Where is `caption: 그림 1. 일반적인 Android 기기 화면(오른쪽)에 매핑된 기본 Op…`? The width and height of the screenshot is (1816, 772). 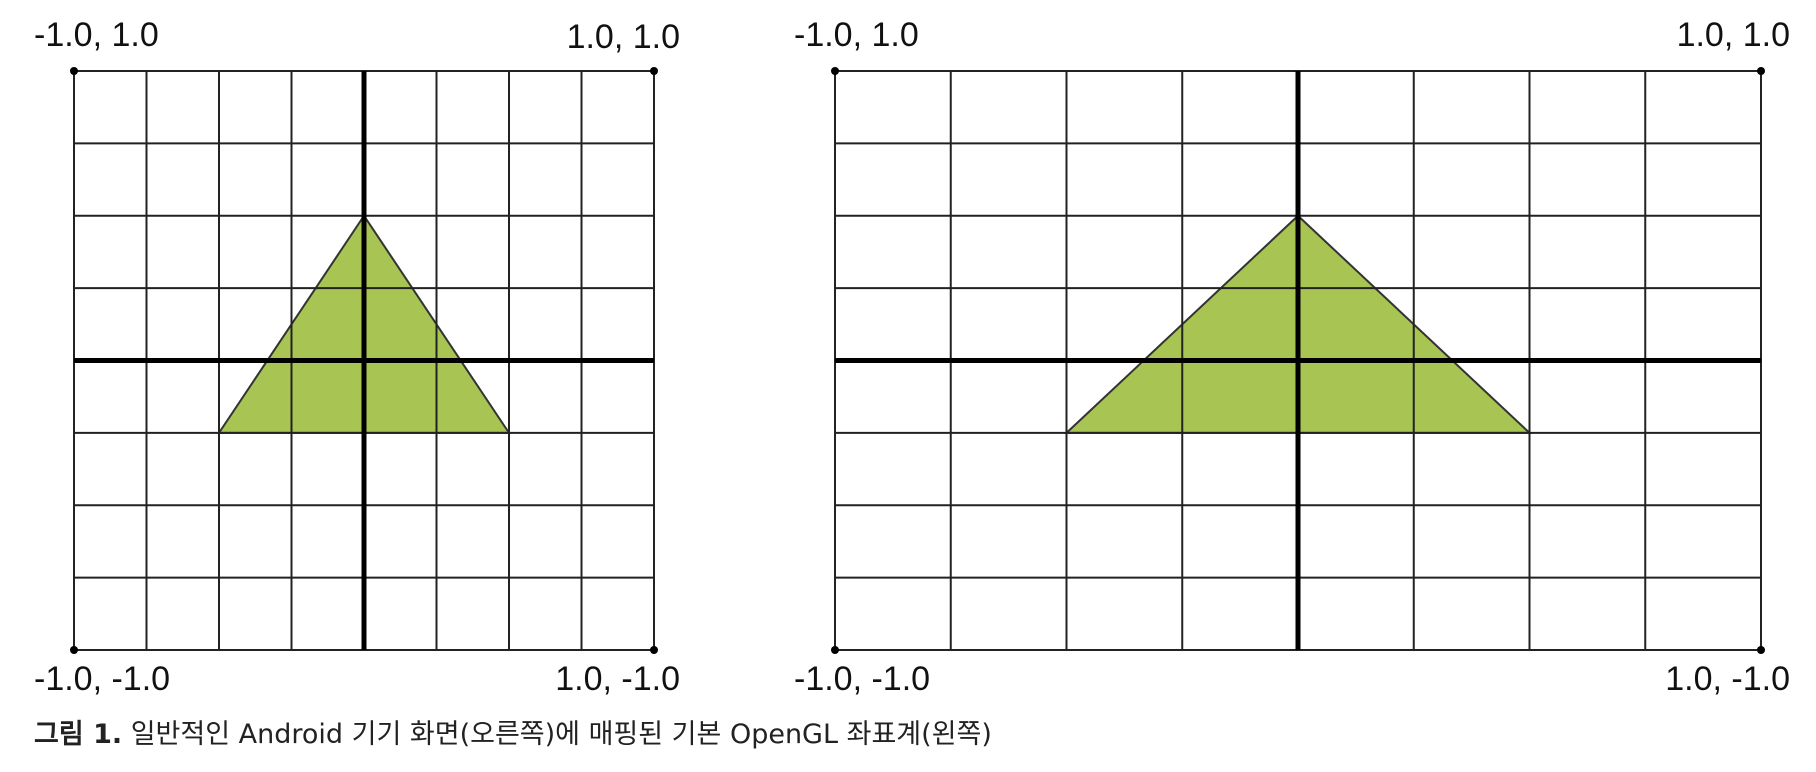 caption: 그림 1. 일반적인 Android 기기 화면(오른쪽)에 매핑된 기본 Op… is located at coordinates (513, 731).